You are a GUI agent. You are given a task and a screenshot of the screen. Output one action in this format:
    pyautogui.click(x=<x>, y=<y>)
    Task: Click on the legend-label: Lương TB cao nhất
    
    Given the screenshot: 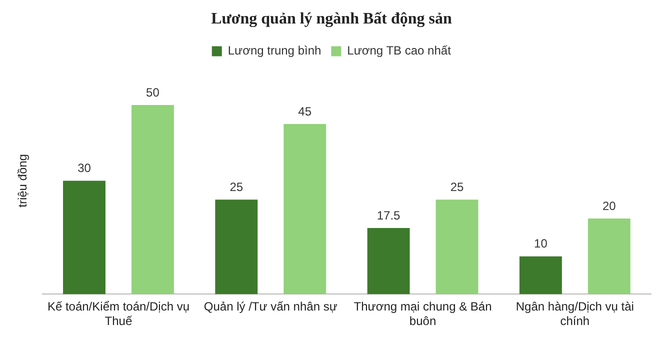 What is the action you would take?
    pyautogui.click(x=399, y=51)
    